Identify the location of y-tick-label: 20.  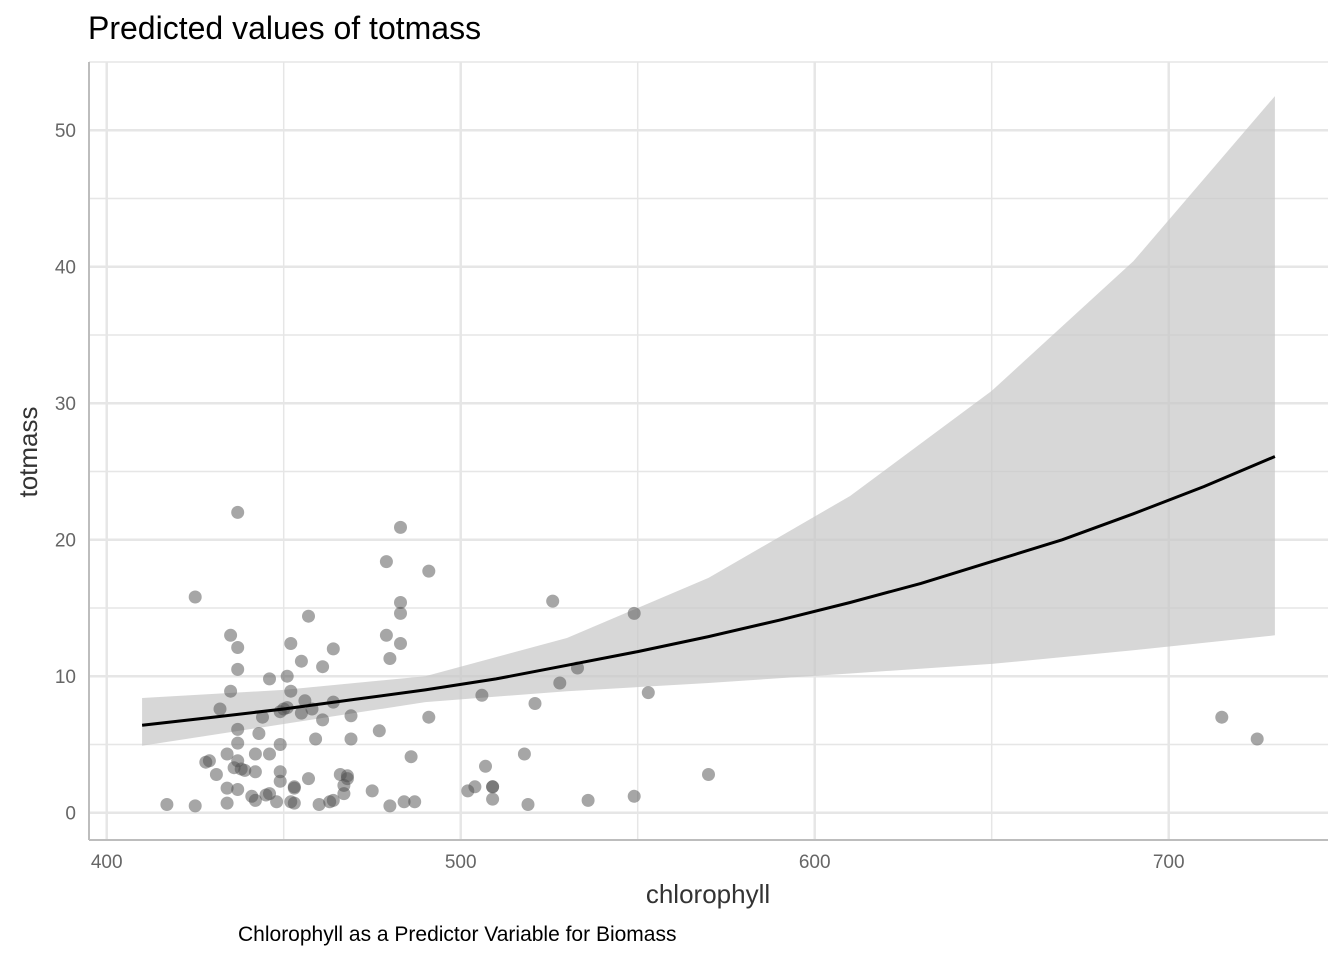
(65, 541).